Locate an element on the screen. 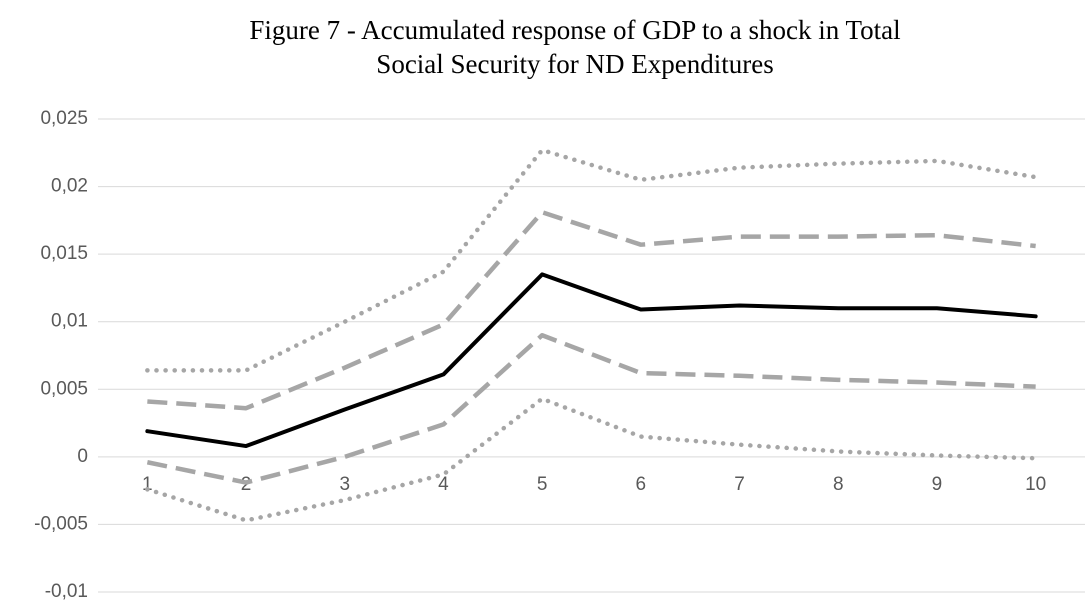 The image size is (1087, 601). y-tick-label: 0,005 is located at coordinates (64, 388).